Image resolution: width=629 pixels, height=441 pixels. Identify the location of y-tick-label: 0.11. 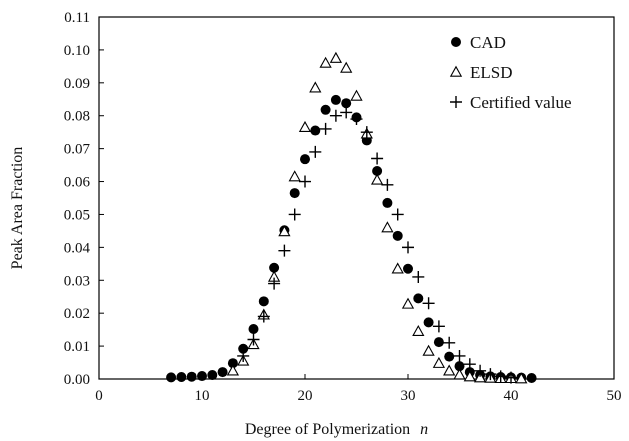
(77, 18).